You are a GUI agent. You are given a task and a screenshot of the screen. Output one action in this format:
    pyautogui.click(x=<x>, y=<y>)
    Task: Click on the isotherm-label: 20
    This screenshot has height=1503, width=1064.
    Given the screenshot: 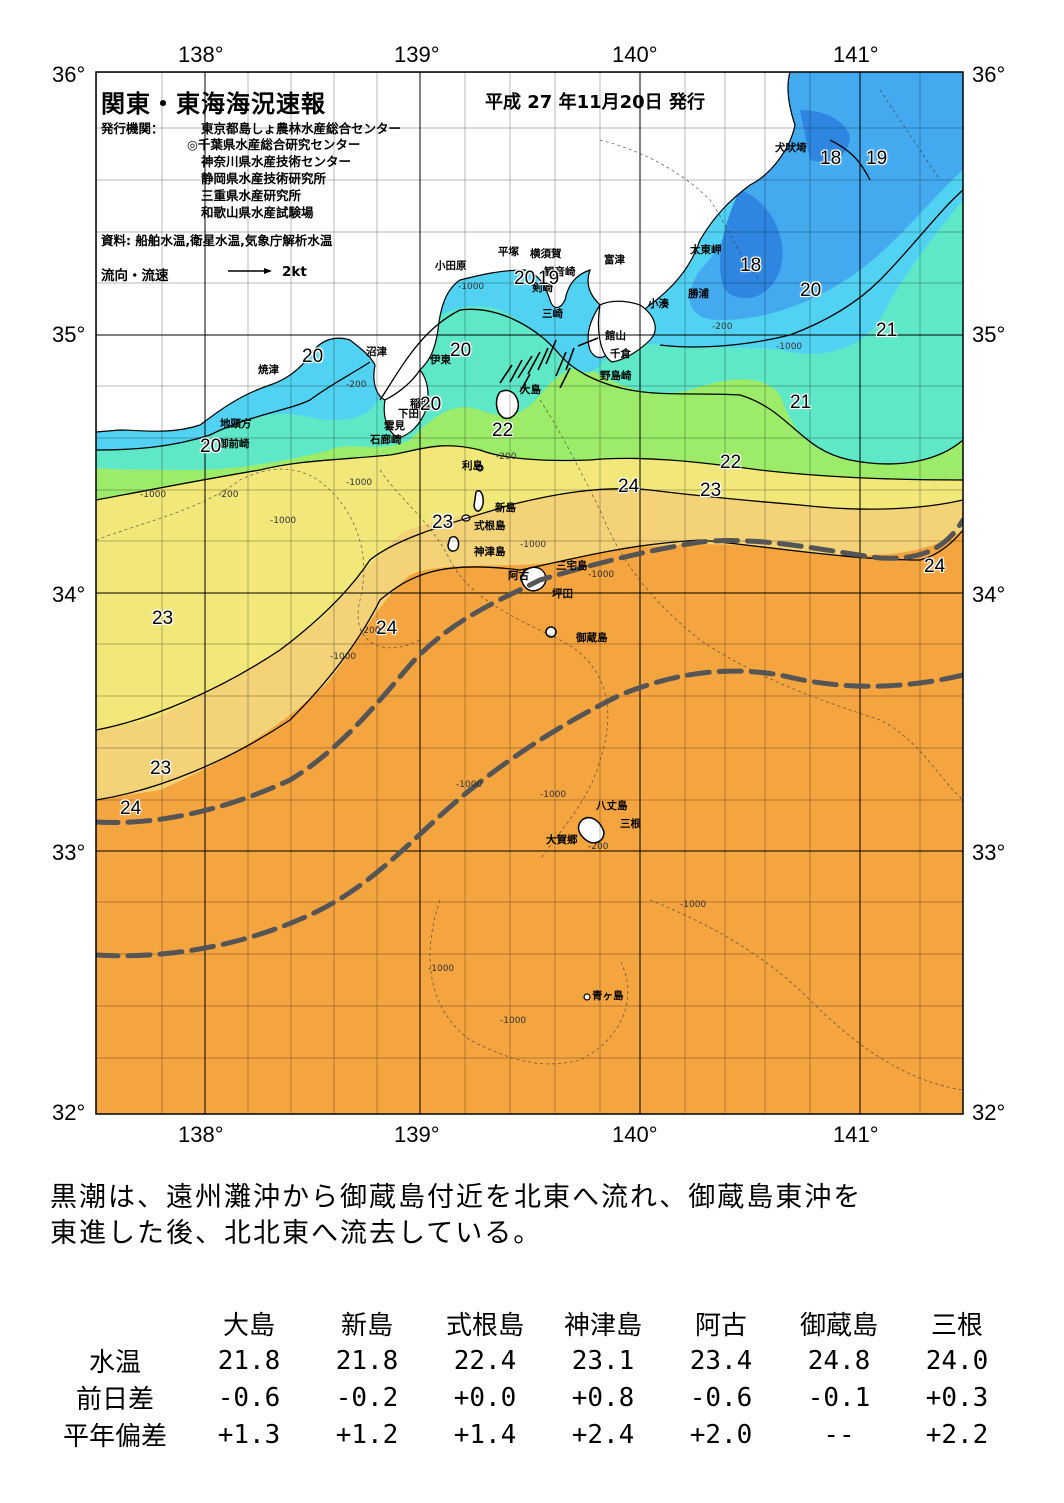 What is the action you would take?
    pyautogui.click(x=431, y=404)
    